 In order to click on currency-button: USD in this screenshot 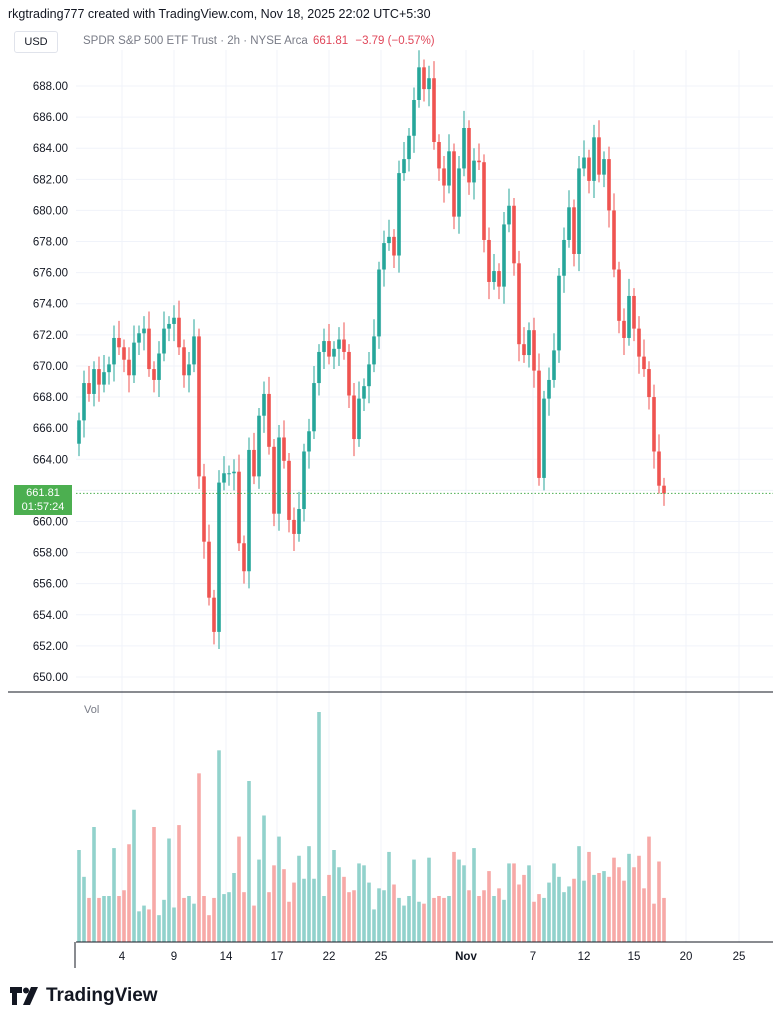, I will do `click(36, 42)`.